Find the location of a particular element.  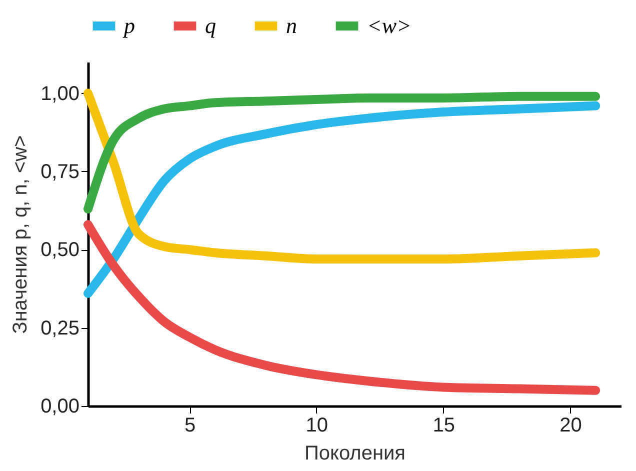

x-tick-label: 5 is located at coordinates (190, 425).